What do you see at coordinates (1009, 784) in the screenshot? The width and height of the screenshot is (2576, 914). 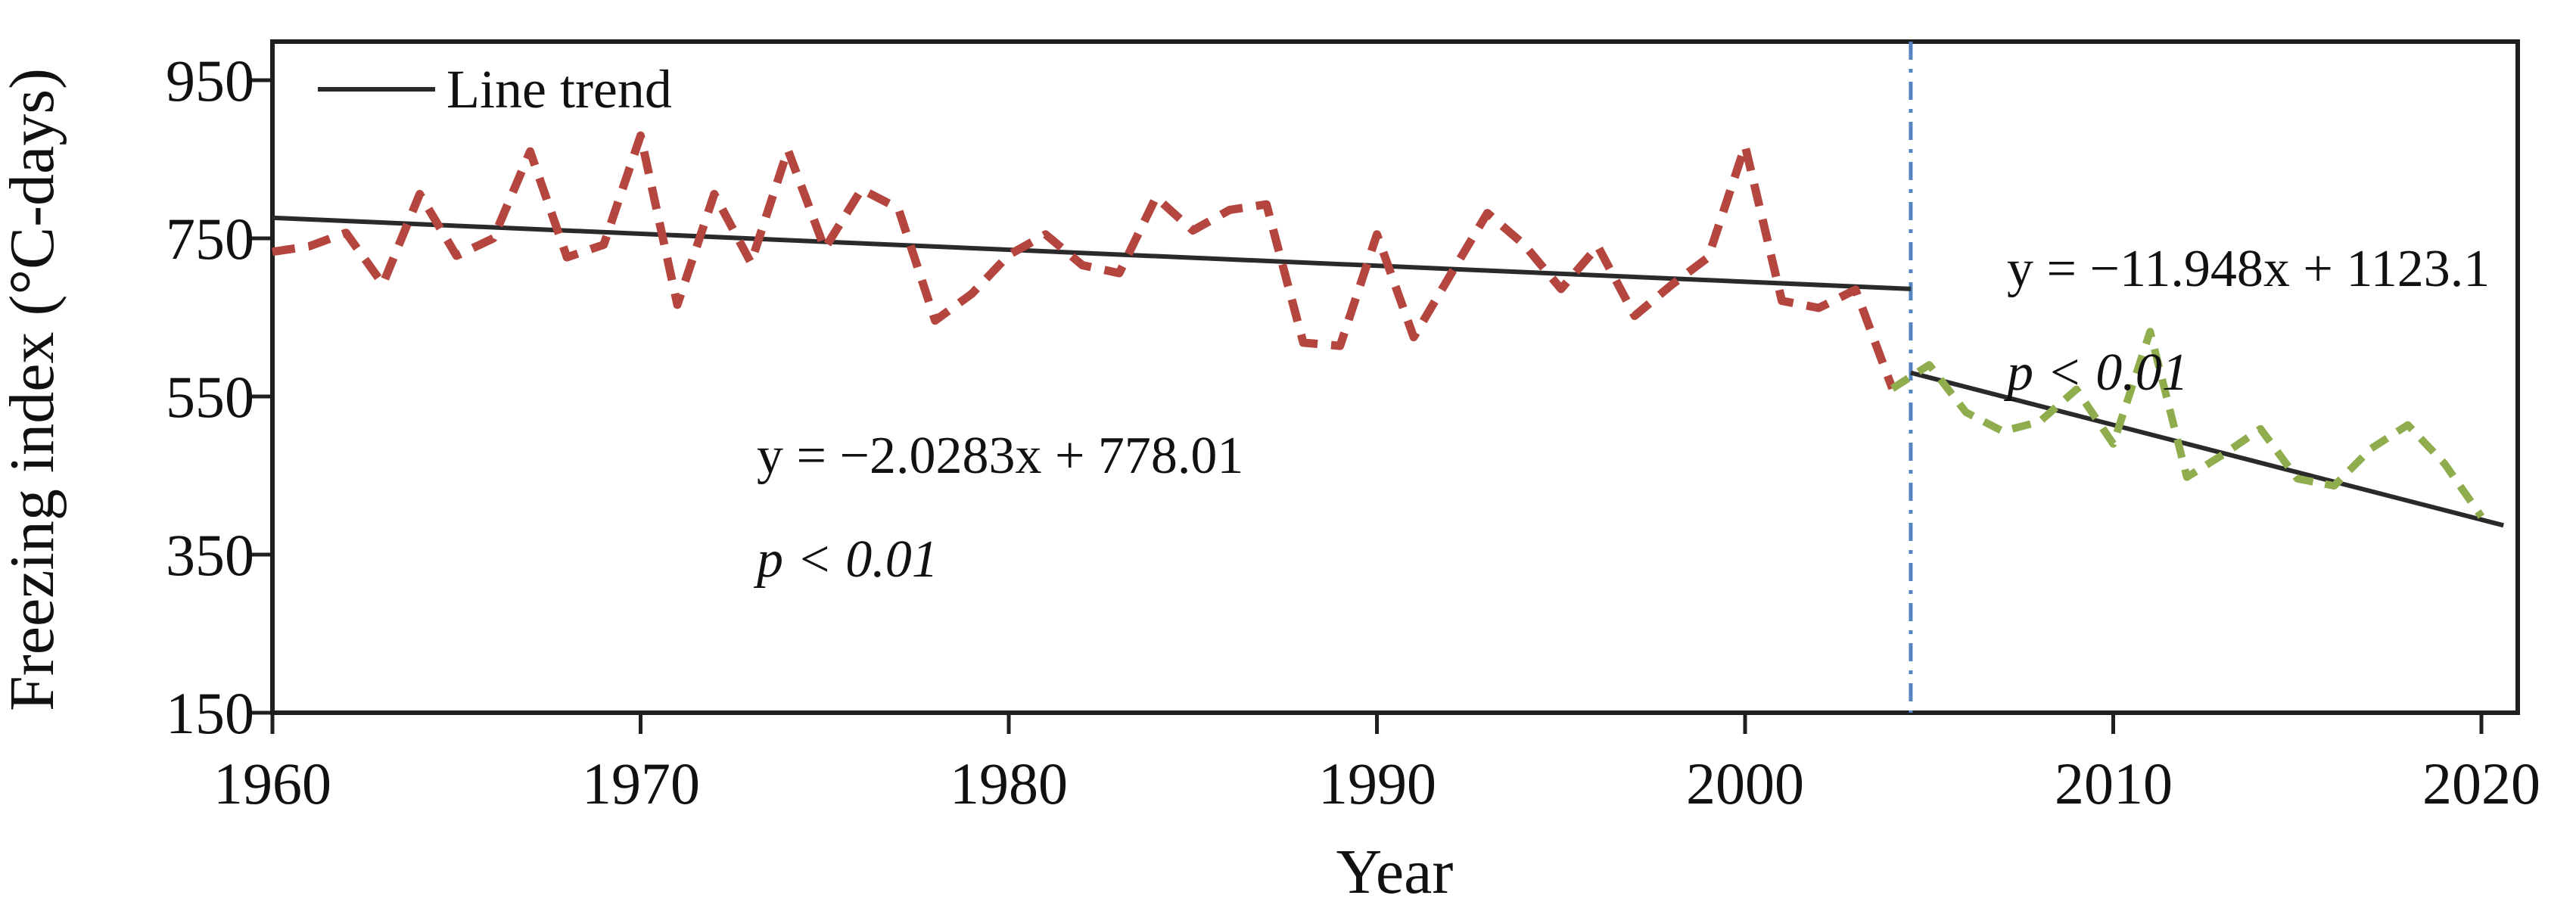 I see `x-tick-label: 1980` at bounding box center [1009, 784].